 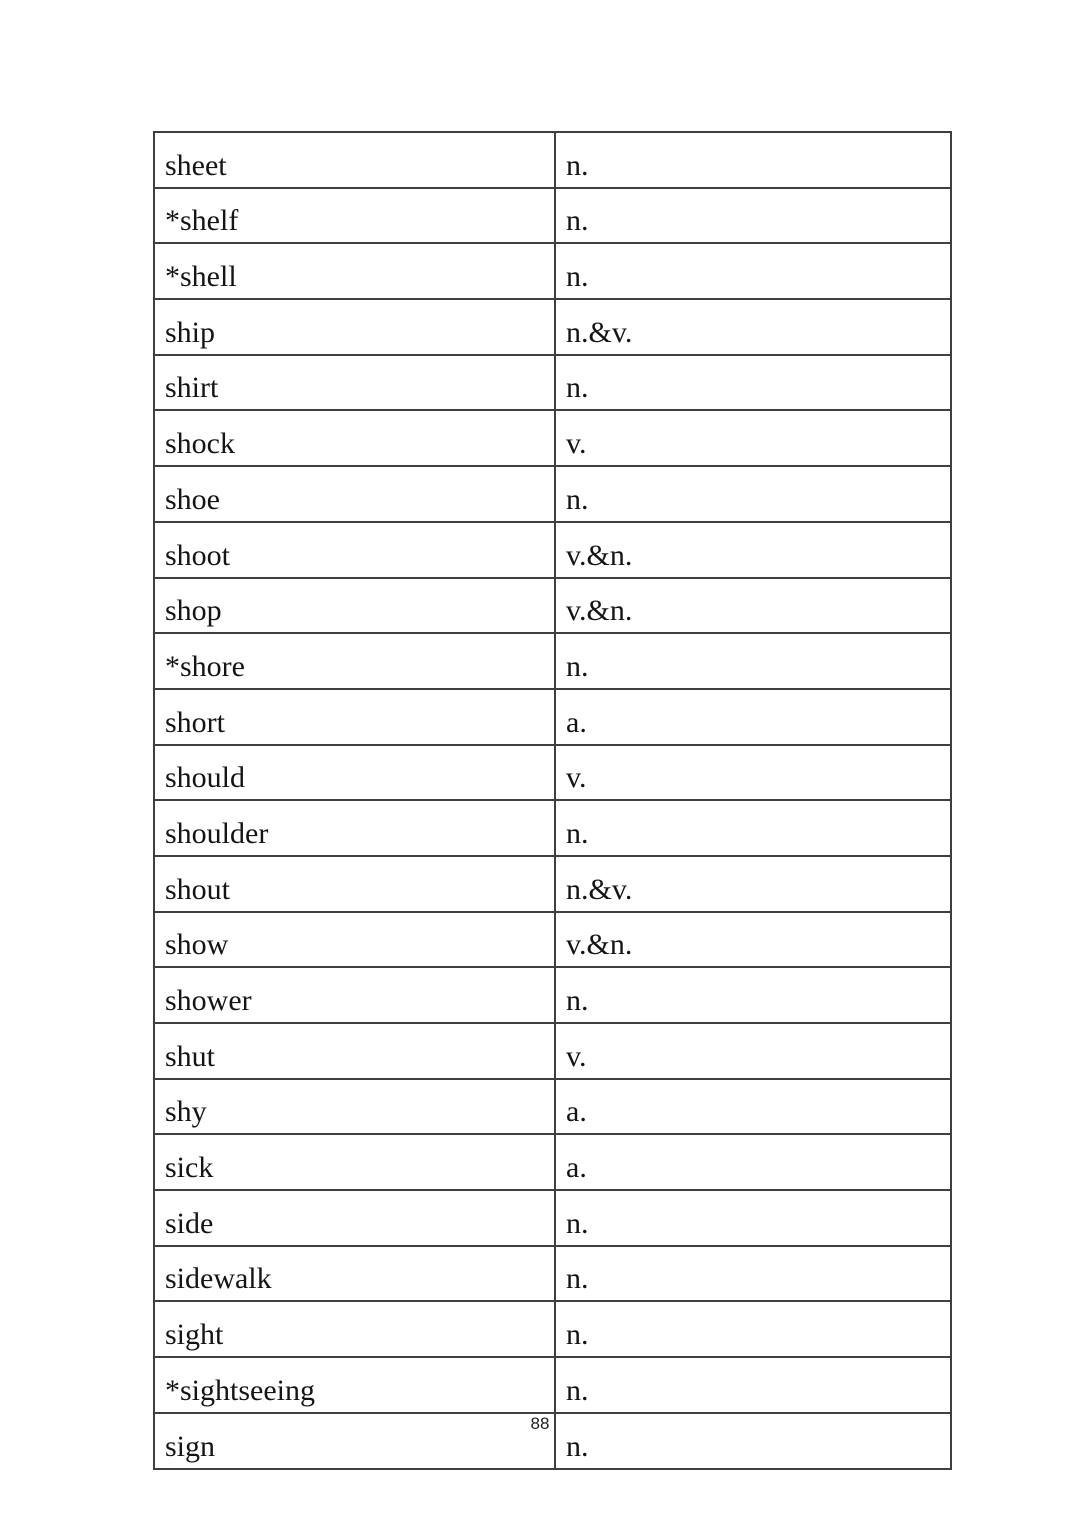 I want to click on table-row: shirt n., so click(x=552, y=382).